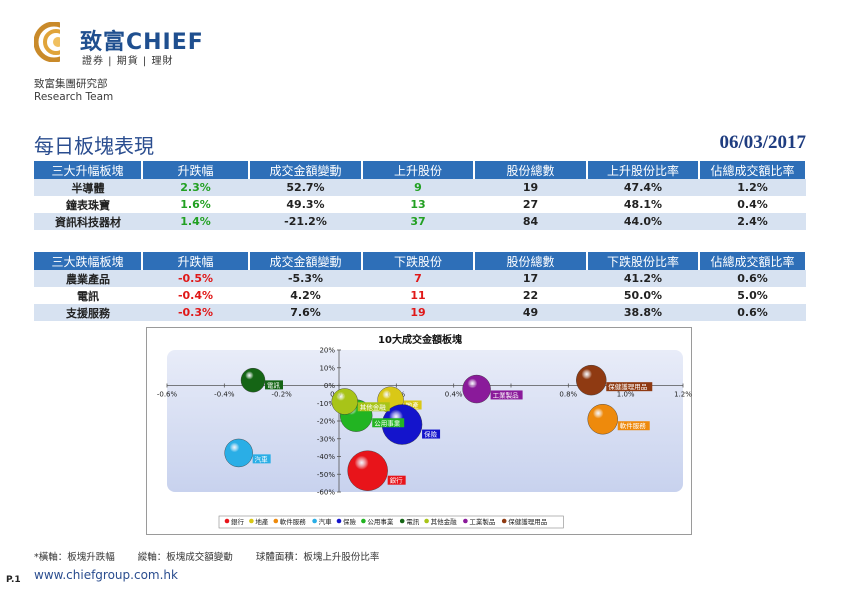 Image resolution: width=842 pixels, height=595 pixels. I want to click on table-cell: 27, so click(530, 204).